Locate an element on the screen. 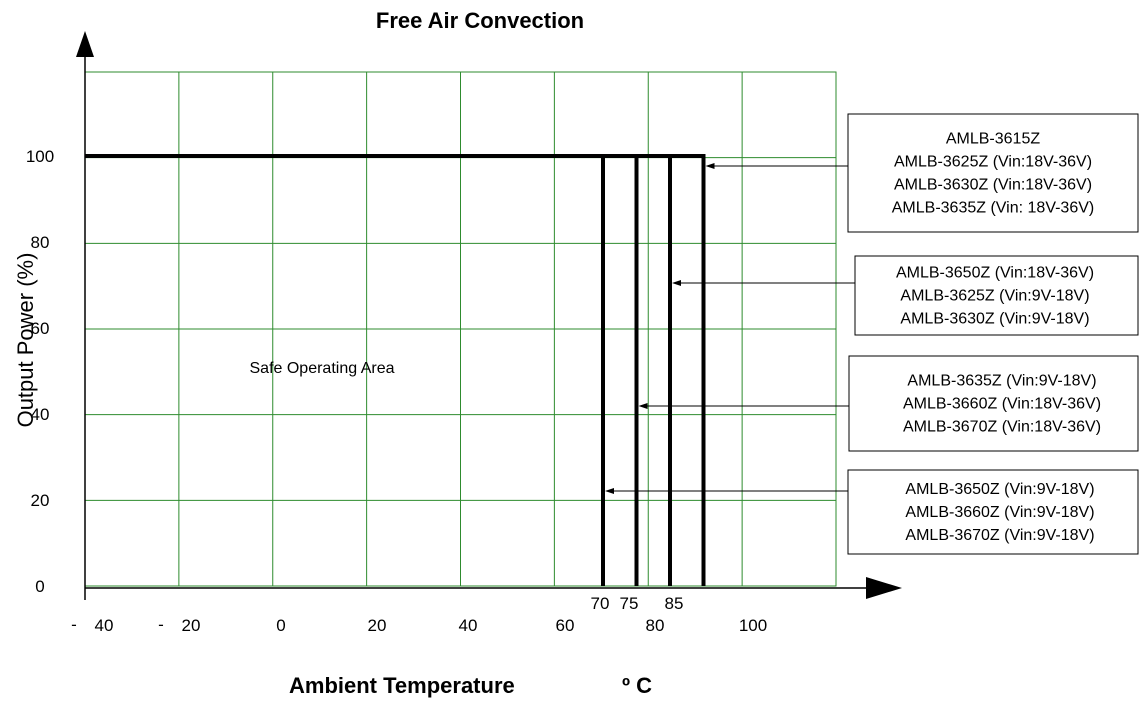 Image resolution: width=1141 pixels, height=702 pixels. x-axis-unit: º C is located at coordinates (637, 685).